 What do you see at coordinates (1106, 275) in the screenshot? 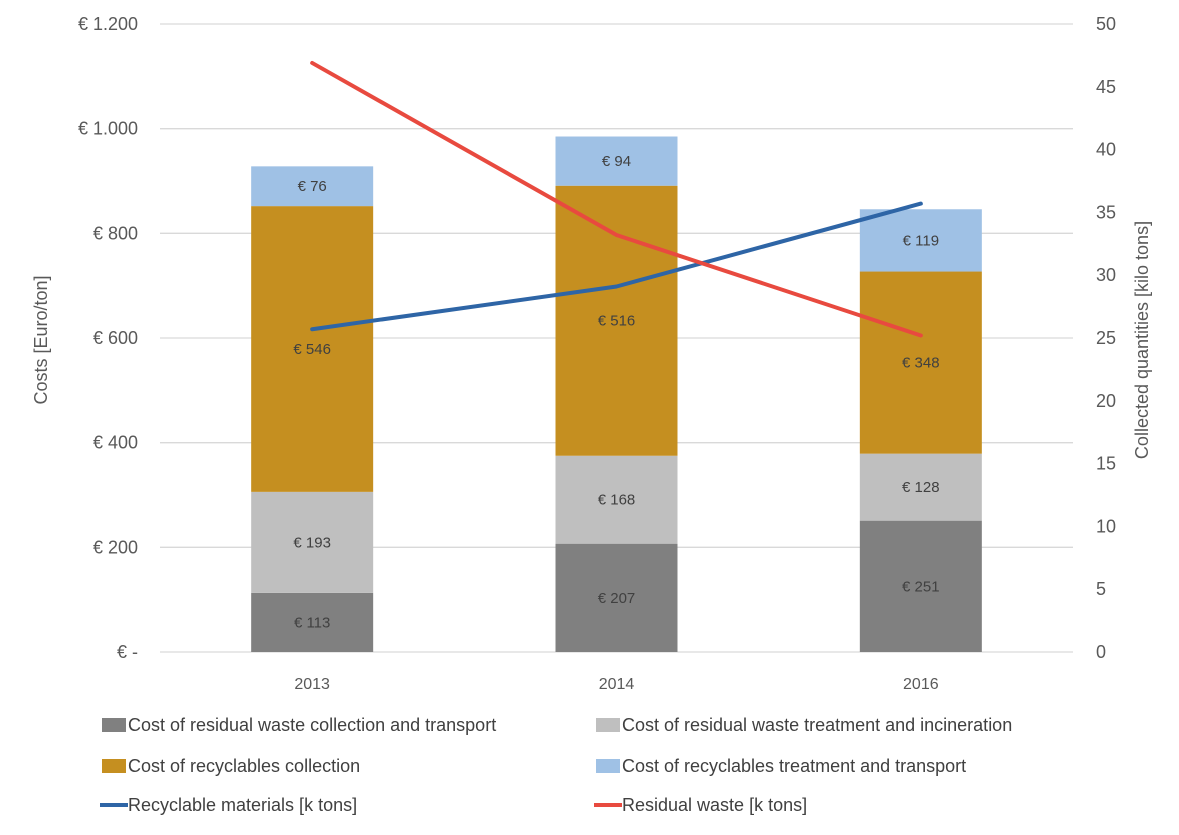
I see `y2-tick-label: 30` at bounding box center [1106, 275].